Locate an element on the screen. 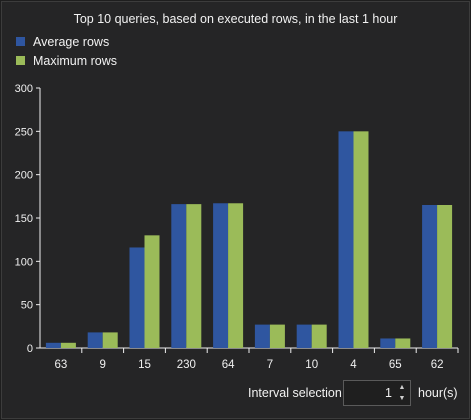 Image resolution: width=471 pixels, height=420 pixels. legend-item-average: Average rows is located at coordinates (66, 41).